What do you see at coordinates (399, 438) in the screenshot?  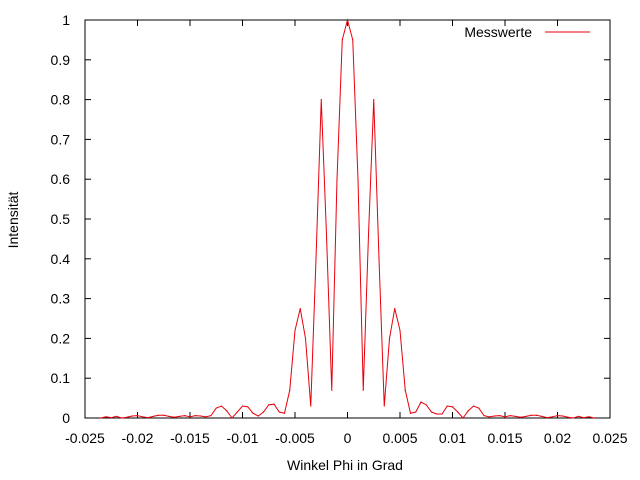 I see `x-tick-label: 0.005` at bounding box center [399, 438].